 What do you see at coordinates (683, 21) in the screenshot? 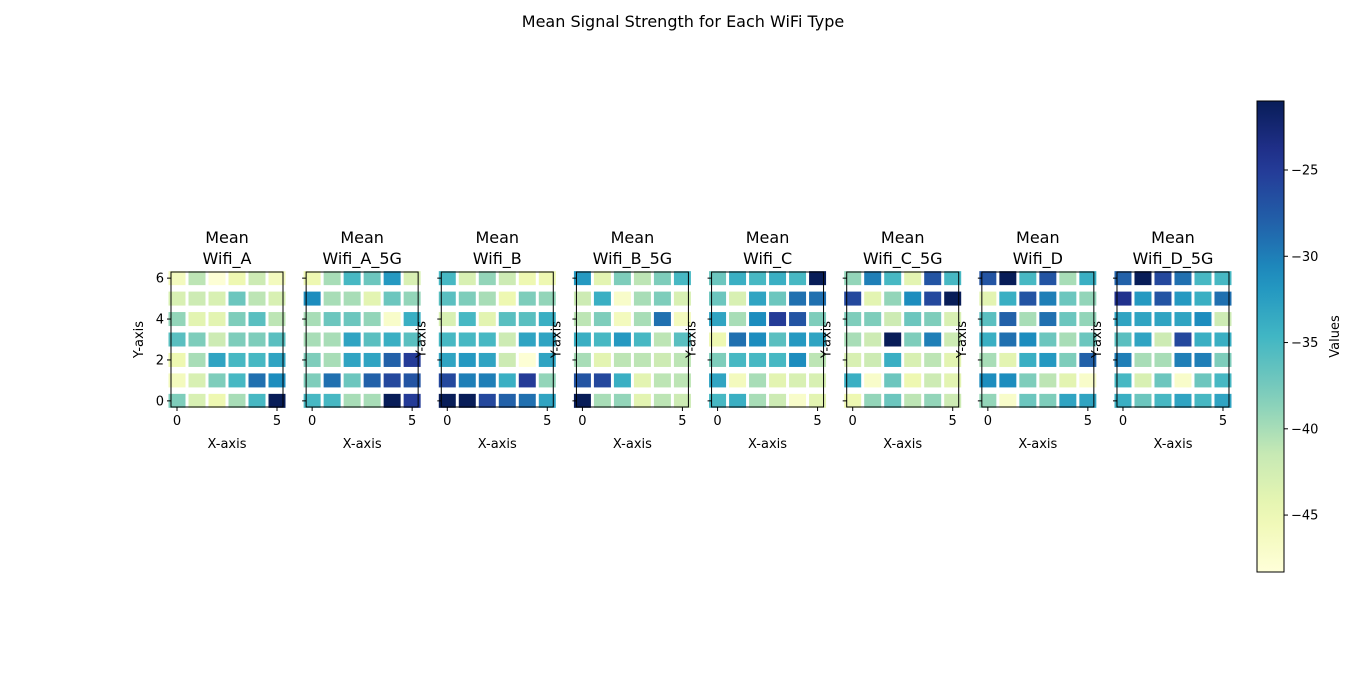
I see `figure-title: Mean Signal Strength for Each WiFi Type` at bounding box center [683, 21].